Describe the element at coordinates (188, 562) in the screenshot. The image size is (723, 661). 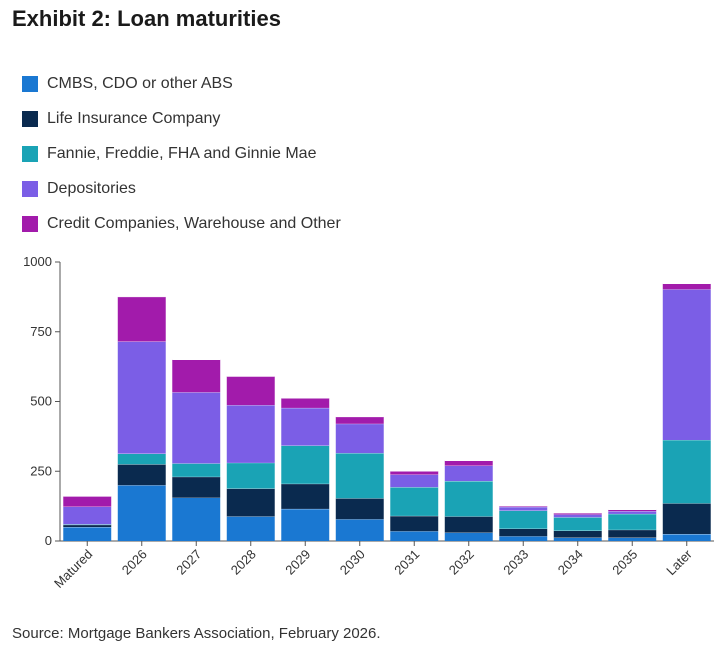
I see `x-tick-label: 2027` at that location.